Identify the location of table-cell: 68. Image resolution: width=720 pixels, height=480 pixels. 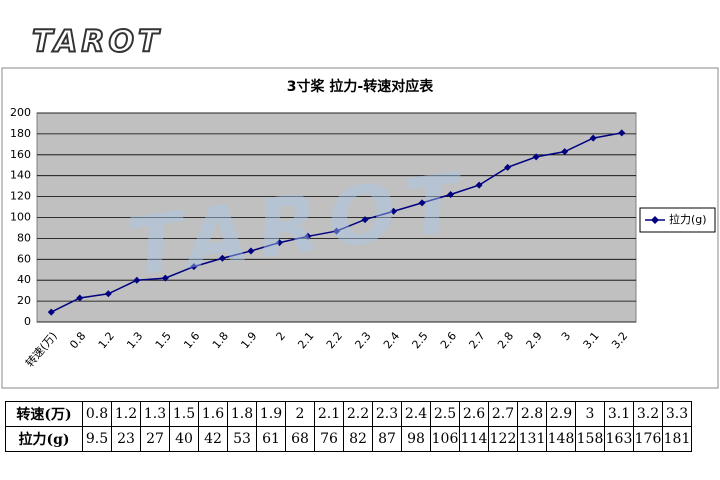
(300, 439).